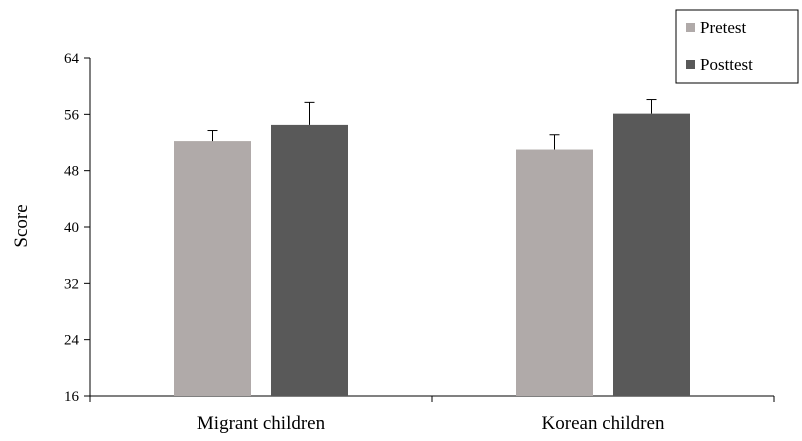 The width and height of the screenshot is (802, 441). Describe the element at coordinates (71, 284) in the screenshot. I see `y-tick-label: 32` at that location.